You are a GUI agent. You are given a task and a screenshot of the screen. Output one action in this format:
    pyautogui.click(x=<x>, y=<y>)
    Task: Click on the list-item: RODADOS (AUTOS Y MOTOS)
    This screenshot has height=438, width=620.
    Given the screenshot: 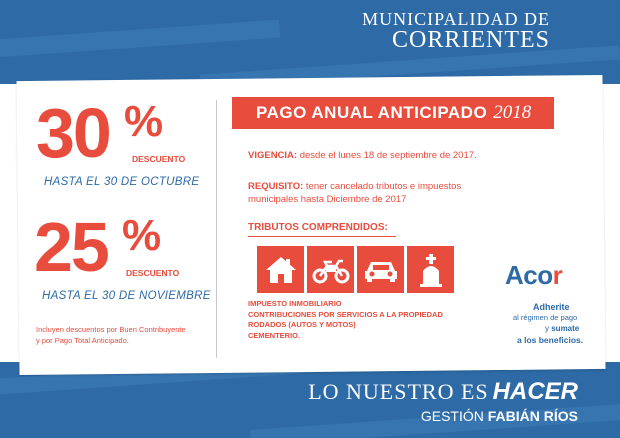 What is the action you would take?
    pyautogui.click(x=302, y=324)
    